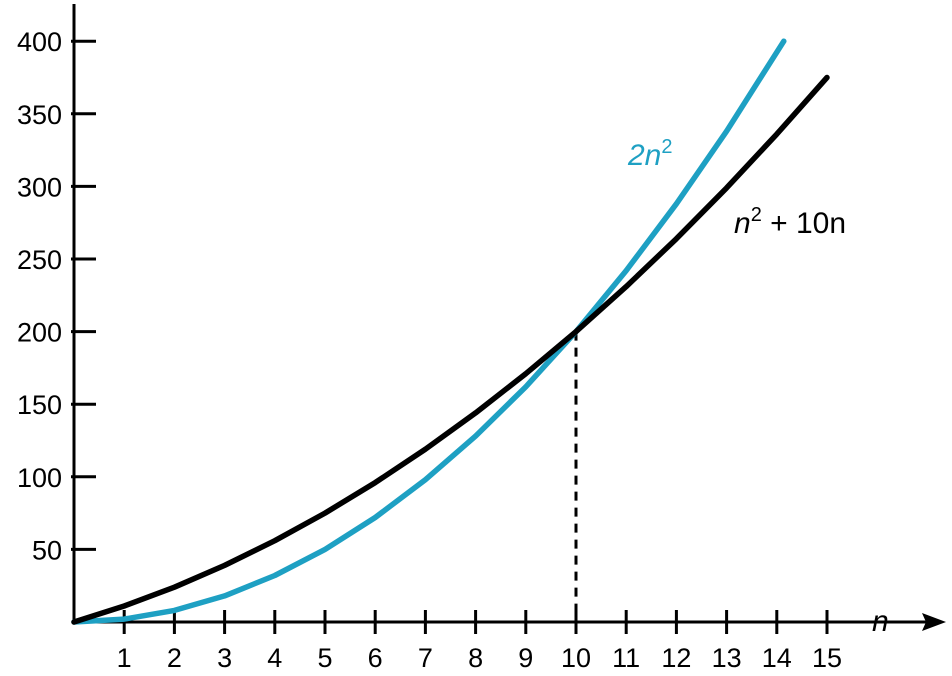  What do you see at coordinates (39, 115) in the screenshot?
I see `y-tick-label: 350` at bounding box center [39, 115].